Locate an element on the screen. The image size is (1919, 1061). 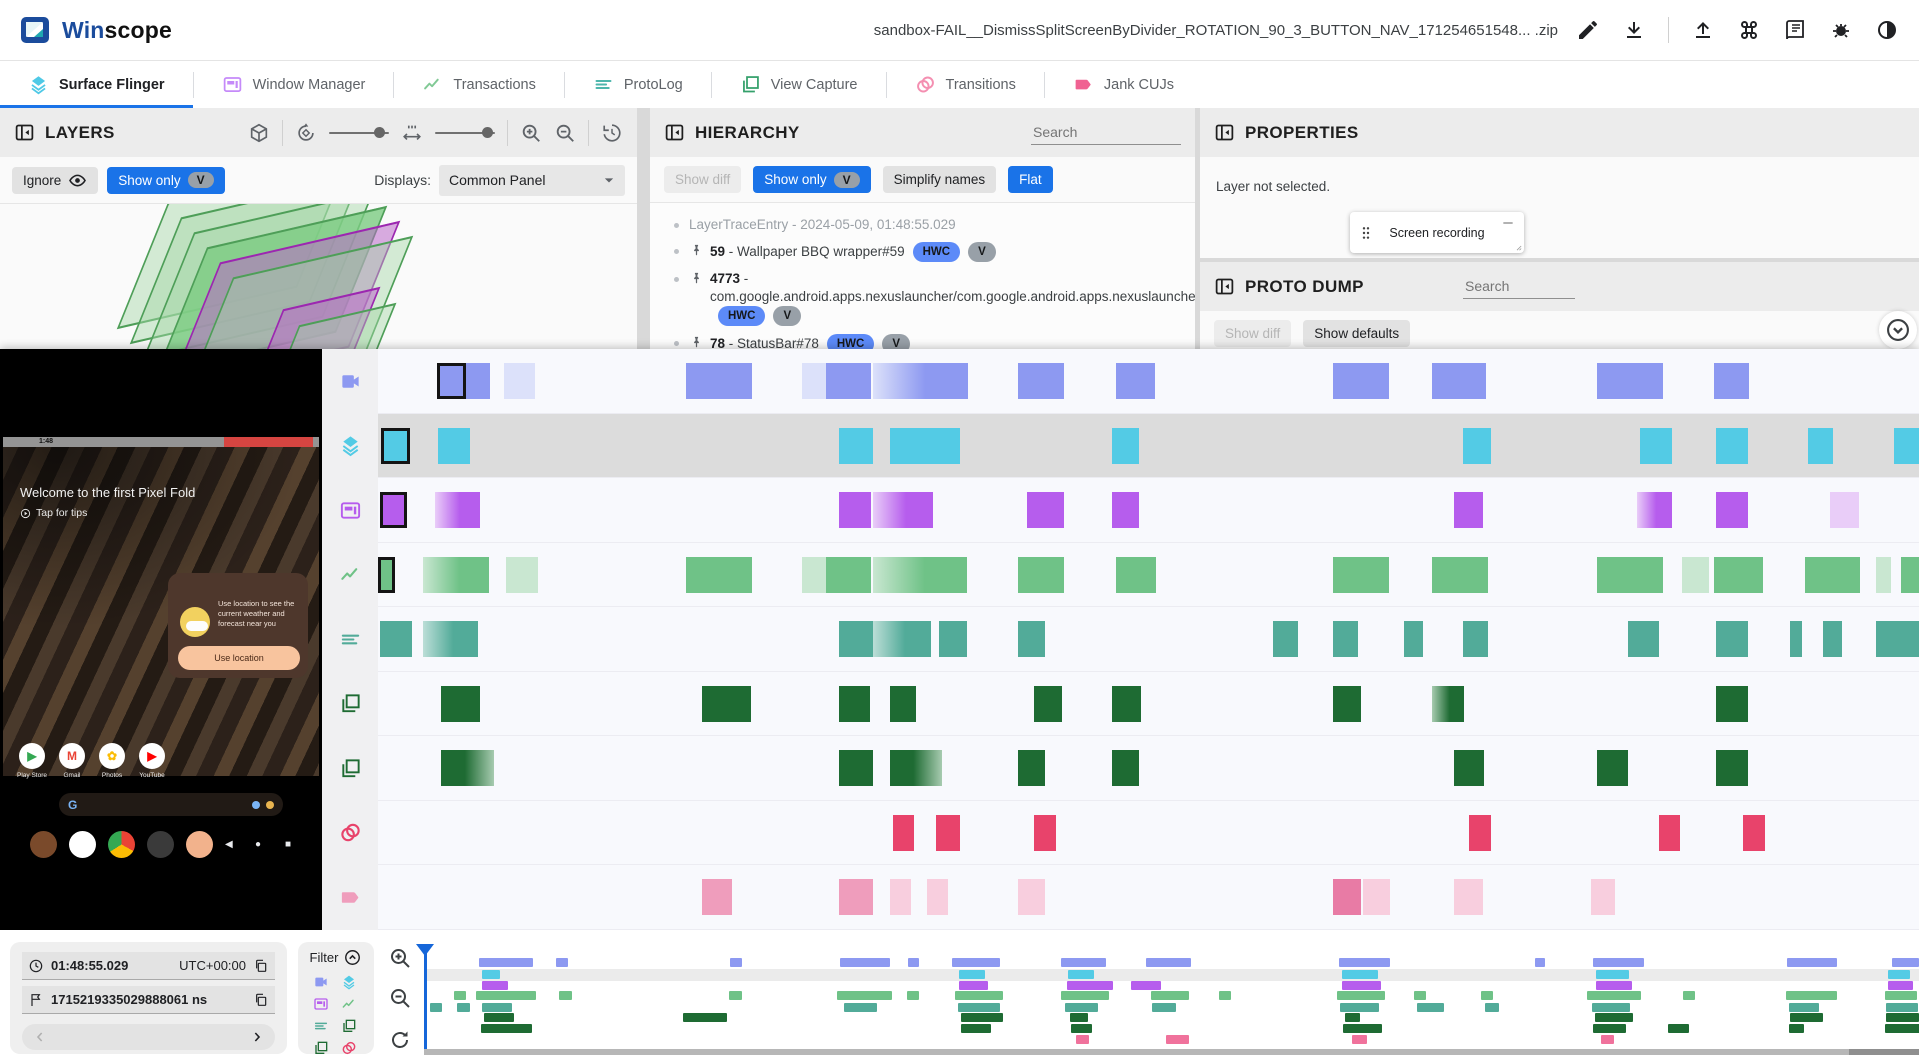
app-shortcut: ▶ YouTube is located at coordinates (152, 761).